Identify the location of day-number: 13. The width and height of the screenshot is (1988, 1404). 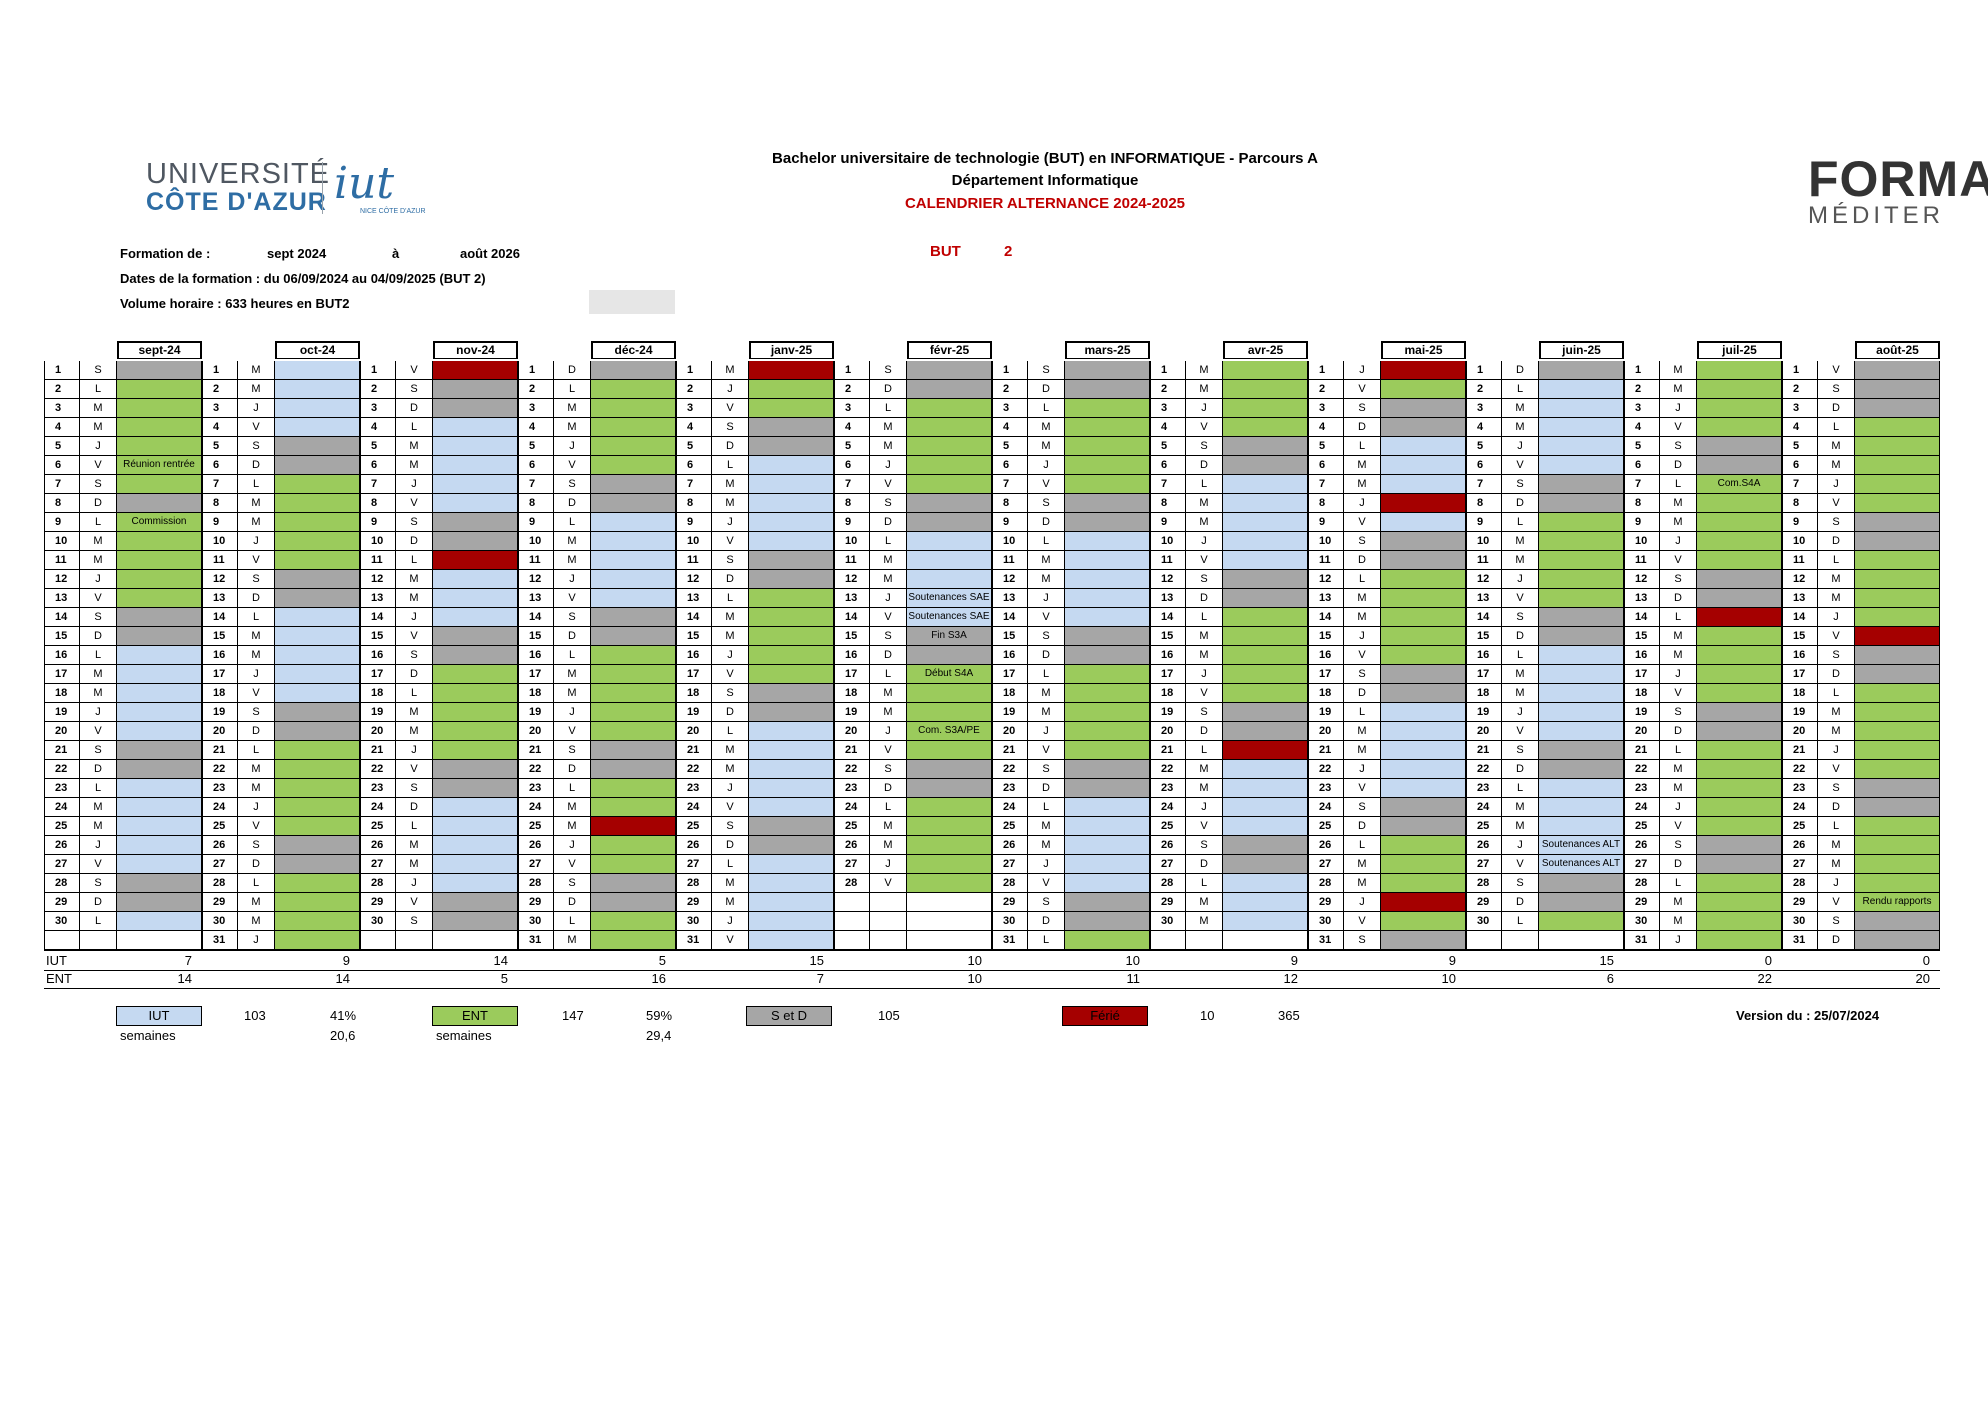
(694, 598).